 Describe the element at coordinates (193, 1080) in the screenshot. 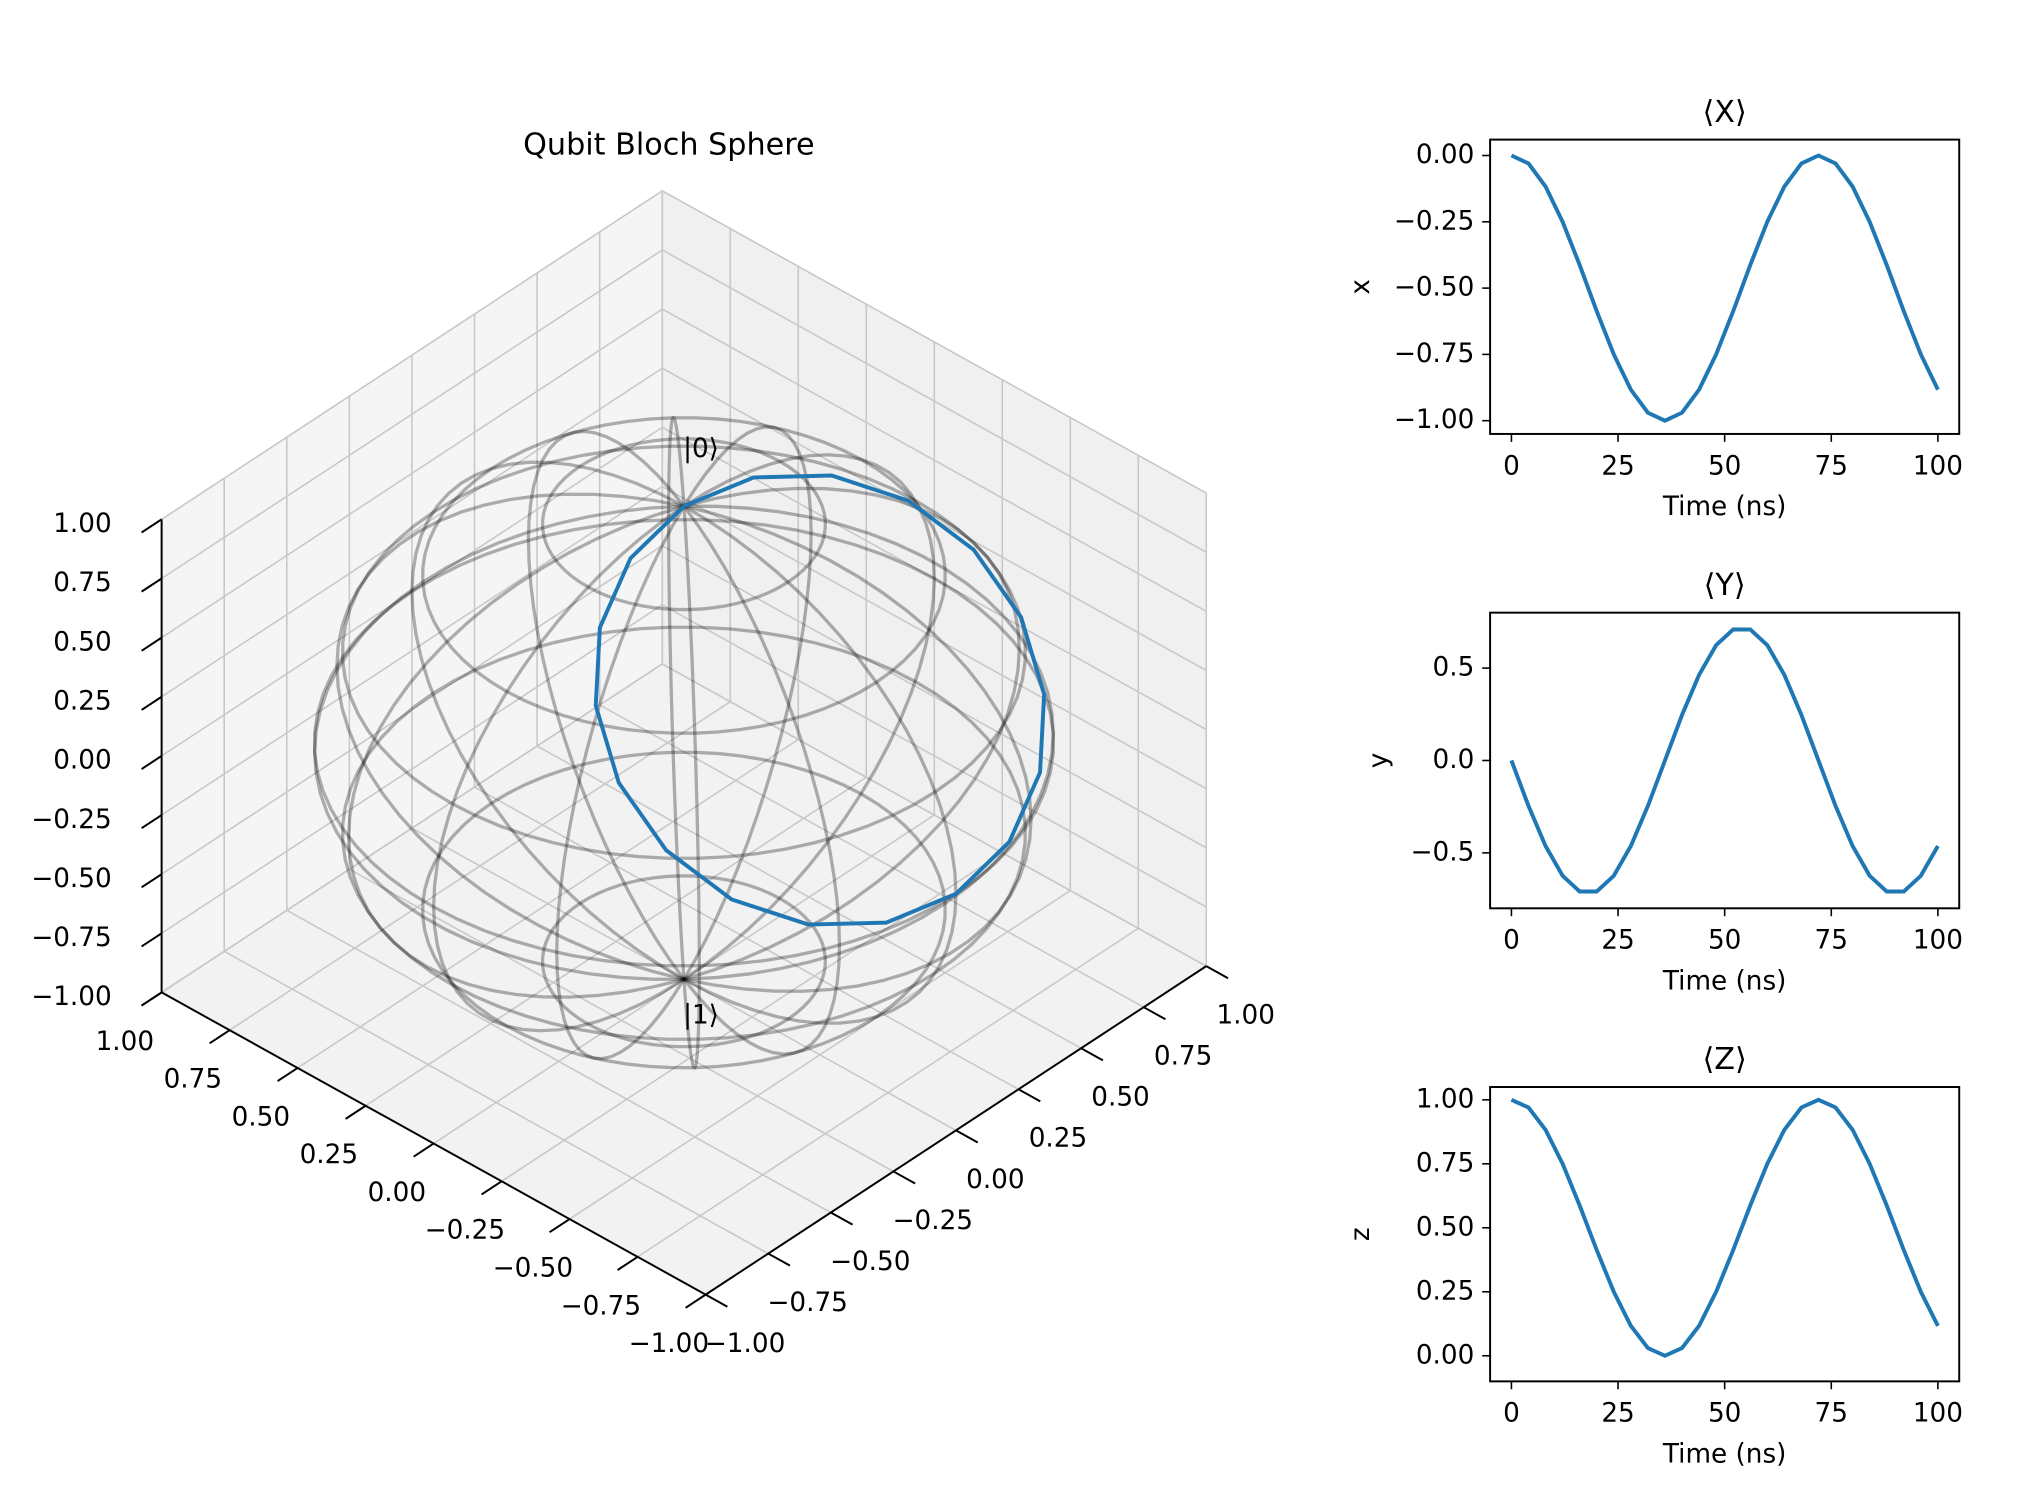

I see `x-tick-label: 0.75` at that location.